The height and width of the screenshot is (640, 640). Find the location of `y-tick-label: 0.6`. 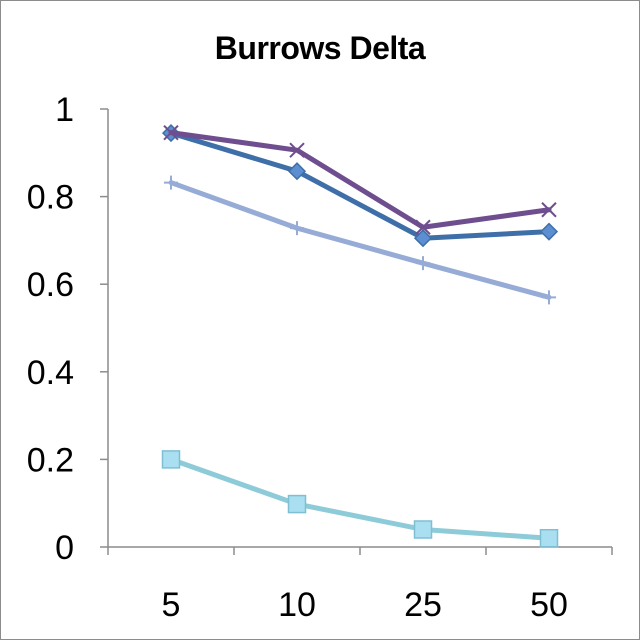

y-tick-label: 0.6 is located at coordinates (50, 285).